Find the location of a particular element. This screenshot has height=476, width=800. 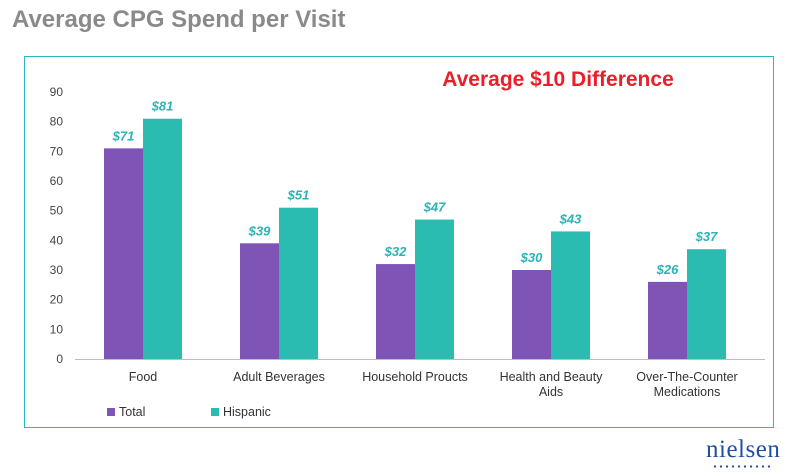

data-label: $71 is located at coordinates (123, 135).